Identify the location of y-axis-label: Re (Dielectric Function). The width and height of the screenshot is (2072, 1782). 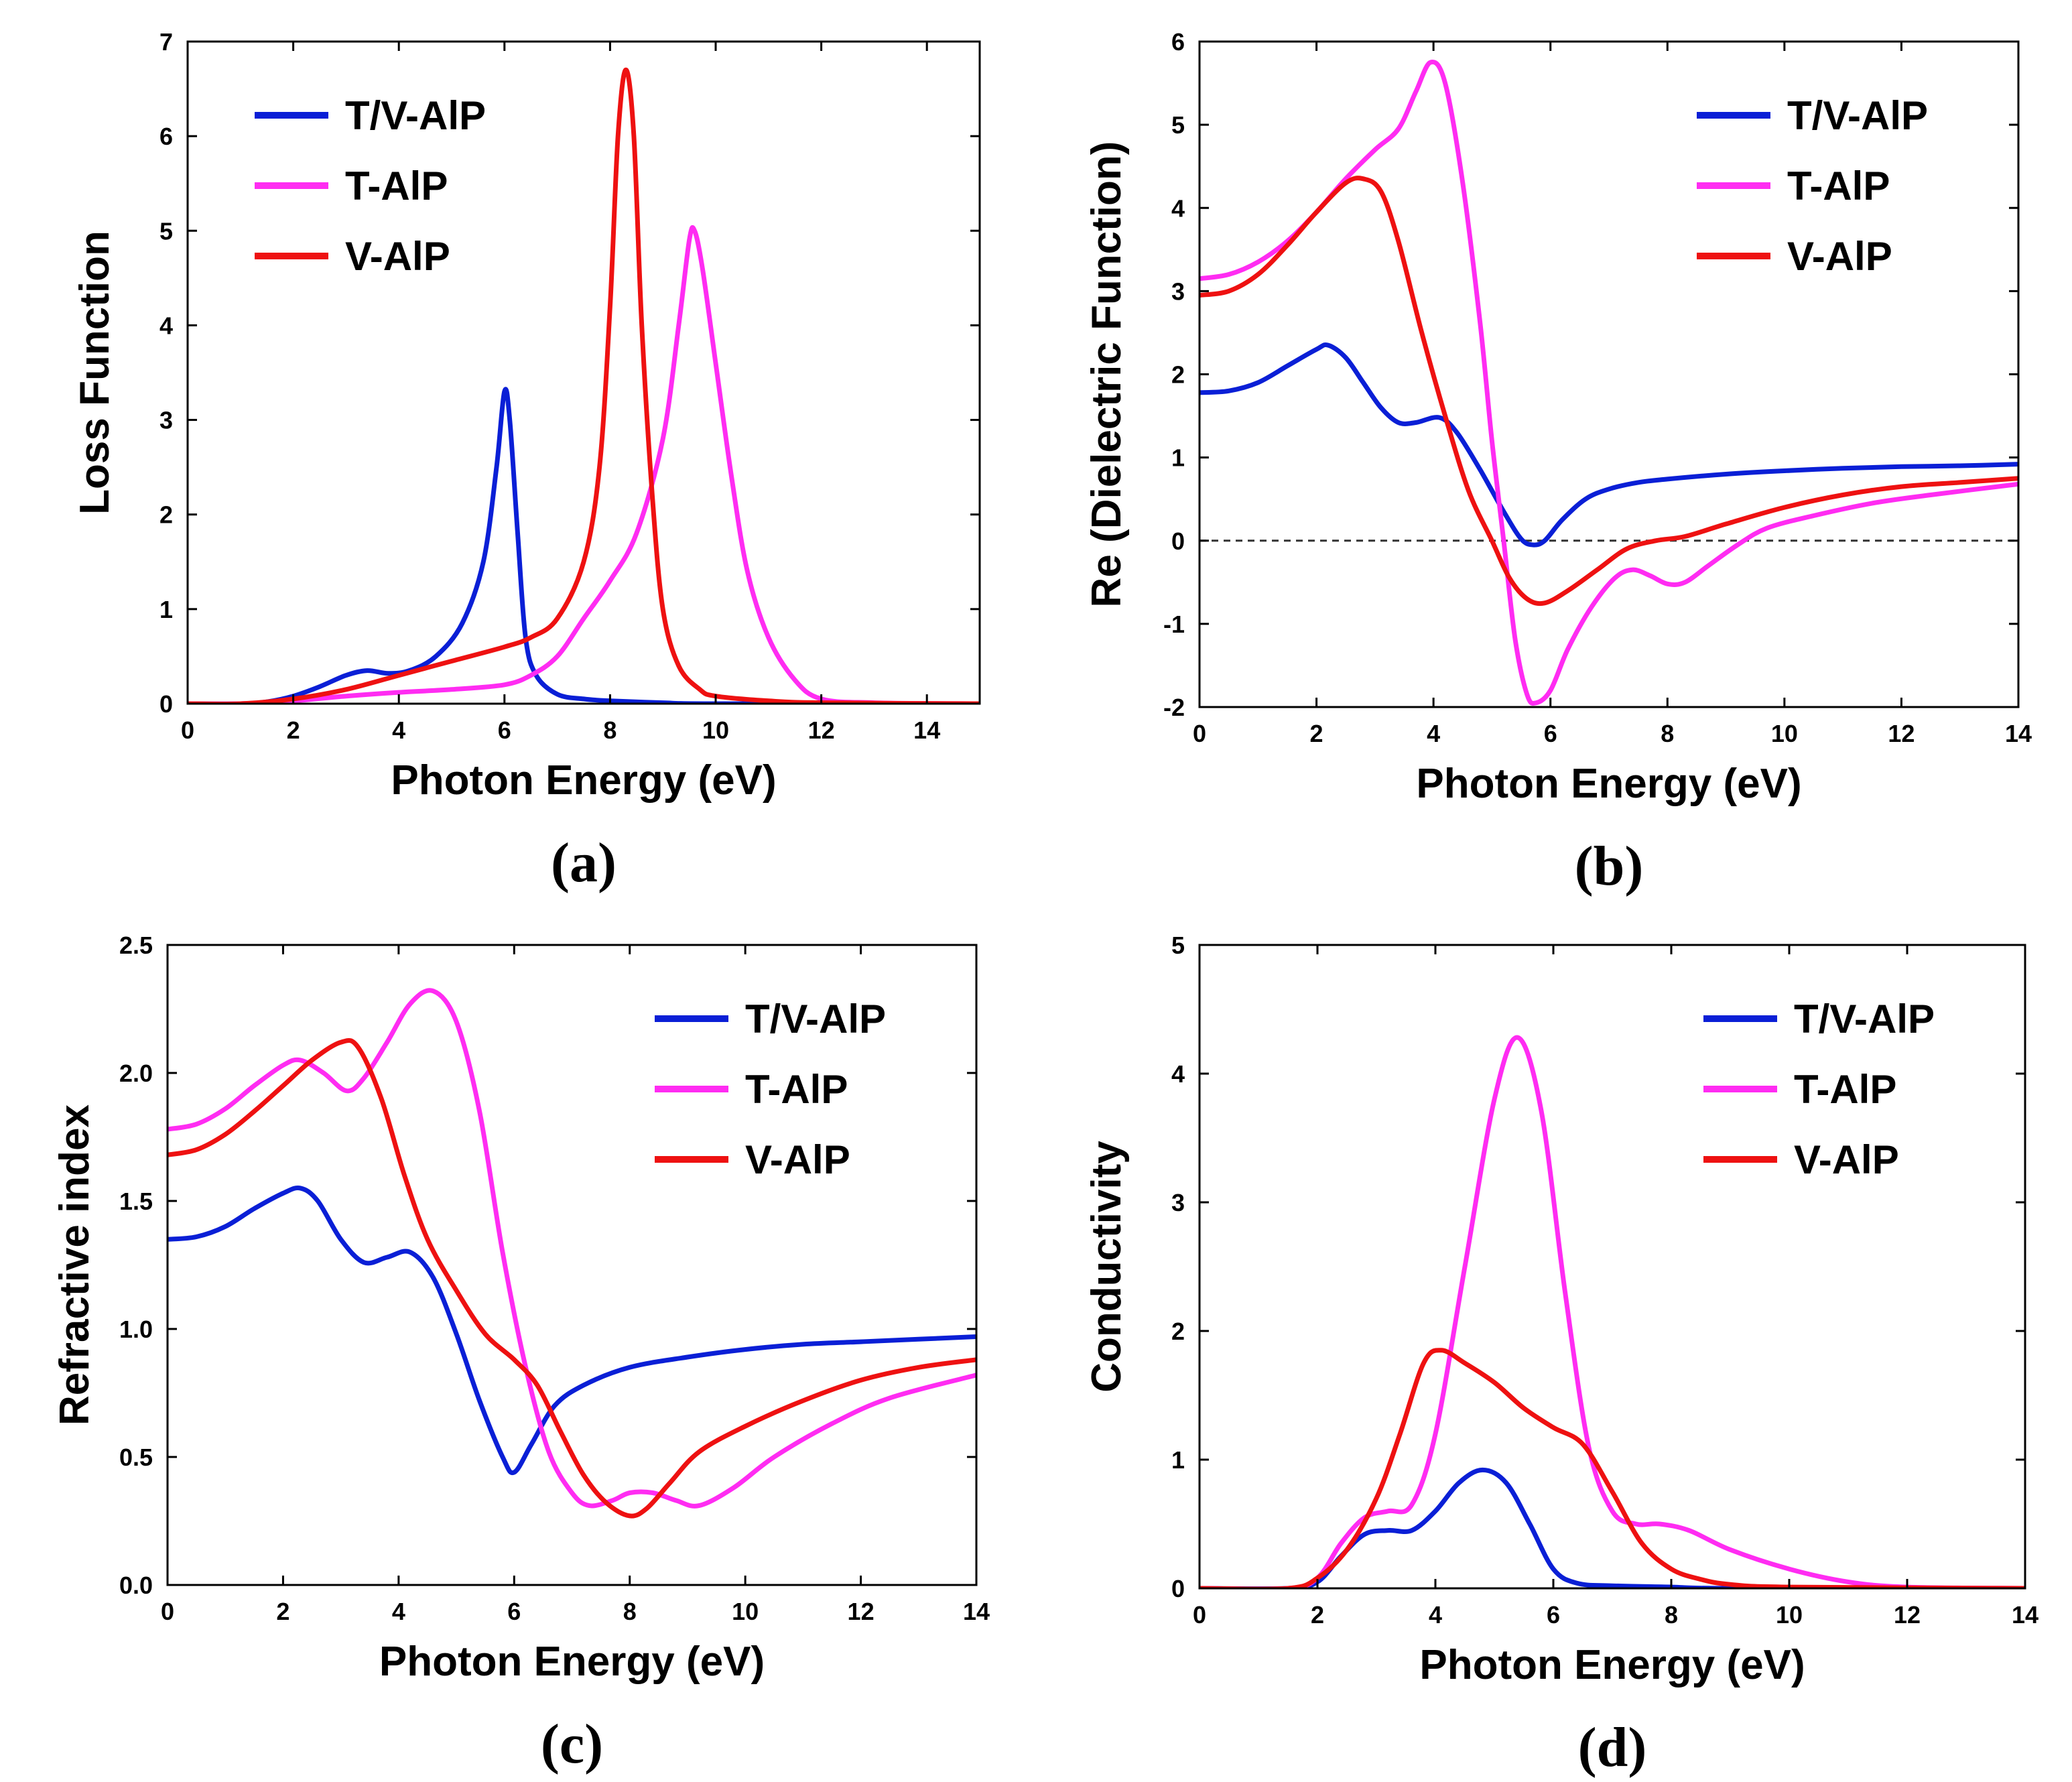
(1107, 374).